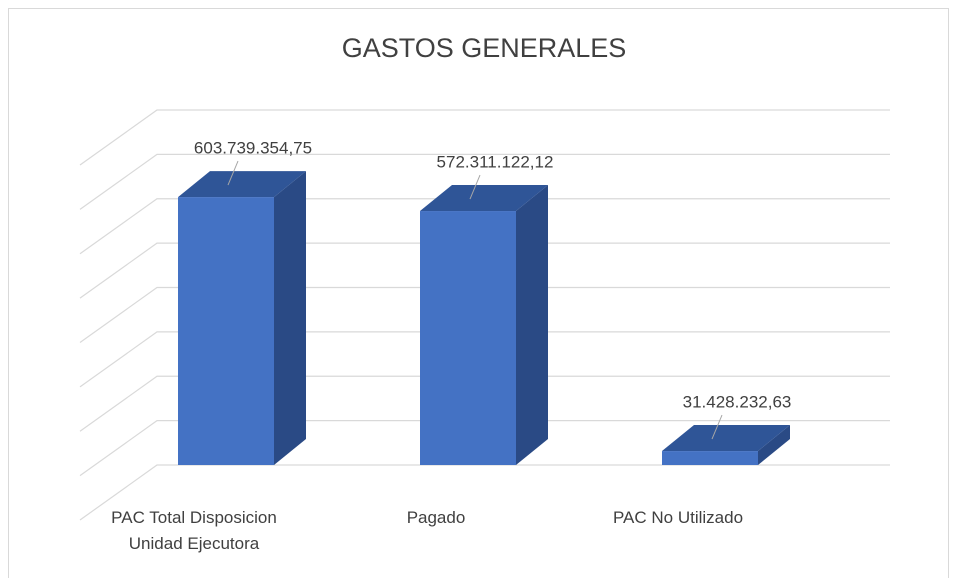 The height and width of the screenshot is (578, 960). I want to click on x-tick-label: PAC Total Disposicion Unidad Ejecutora, so click(194, 530).